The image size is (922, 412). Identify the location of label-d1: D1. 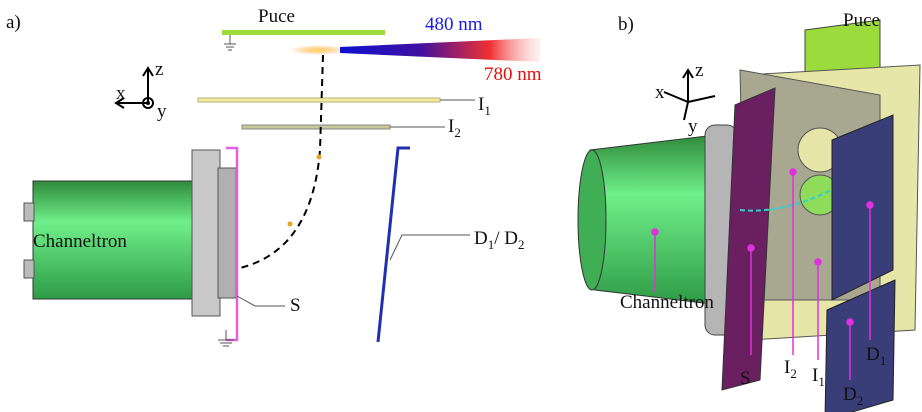
(876, 356).